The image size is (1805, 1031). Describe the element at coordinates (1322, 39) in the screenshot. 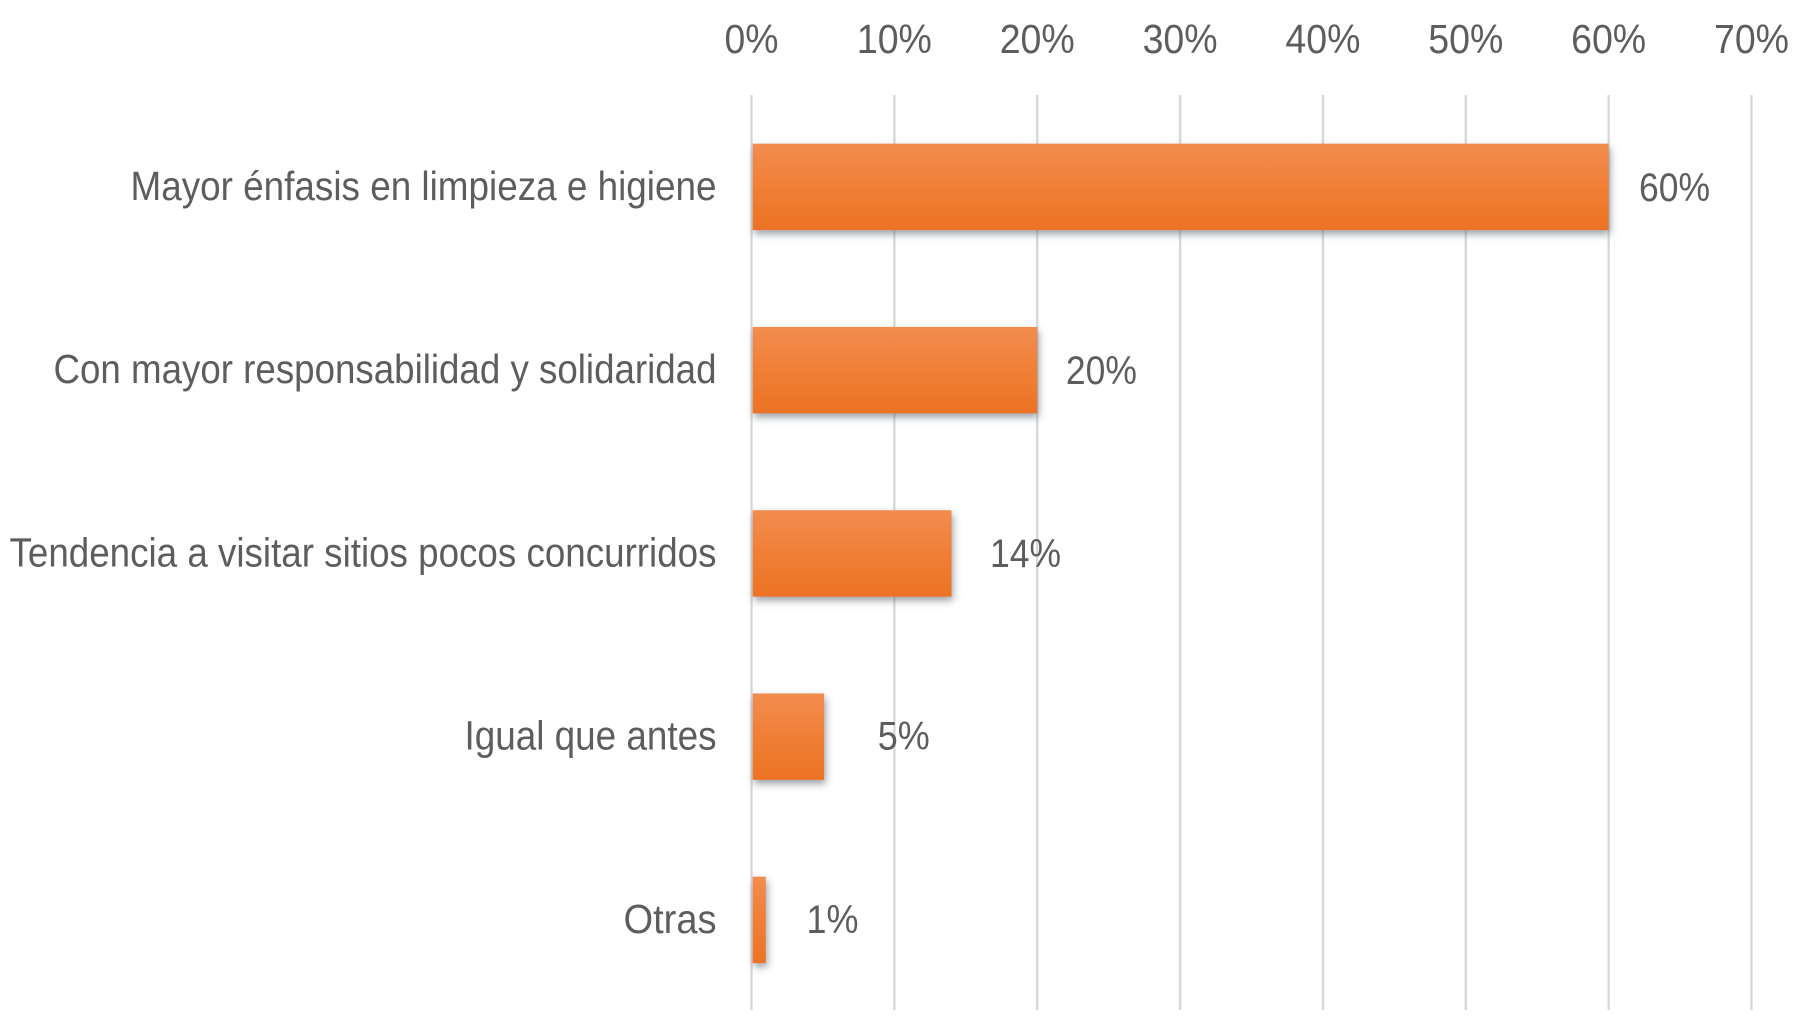

I see `svg-text: 40%` at that location.